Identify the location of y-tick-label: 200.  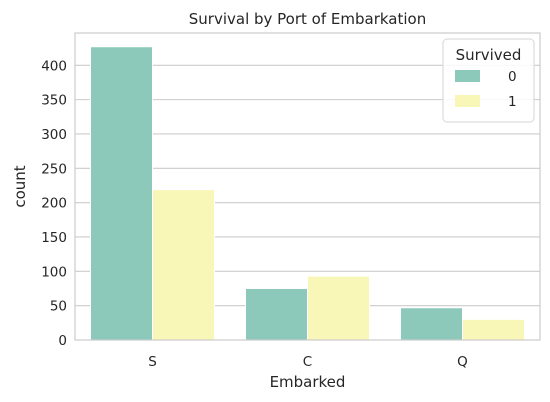
(54, 204).